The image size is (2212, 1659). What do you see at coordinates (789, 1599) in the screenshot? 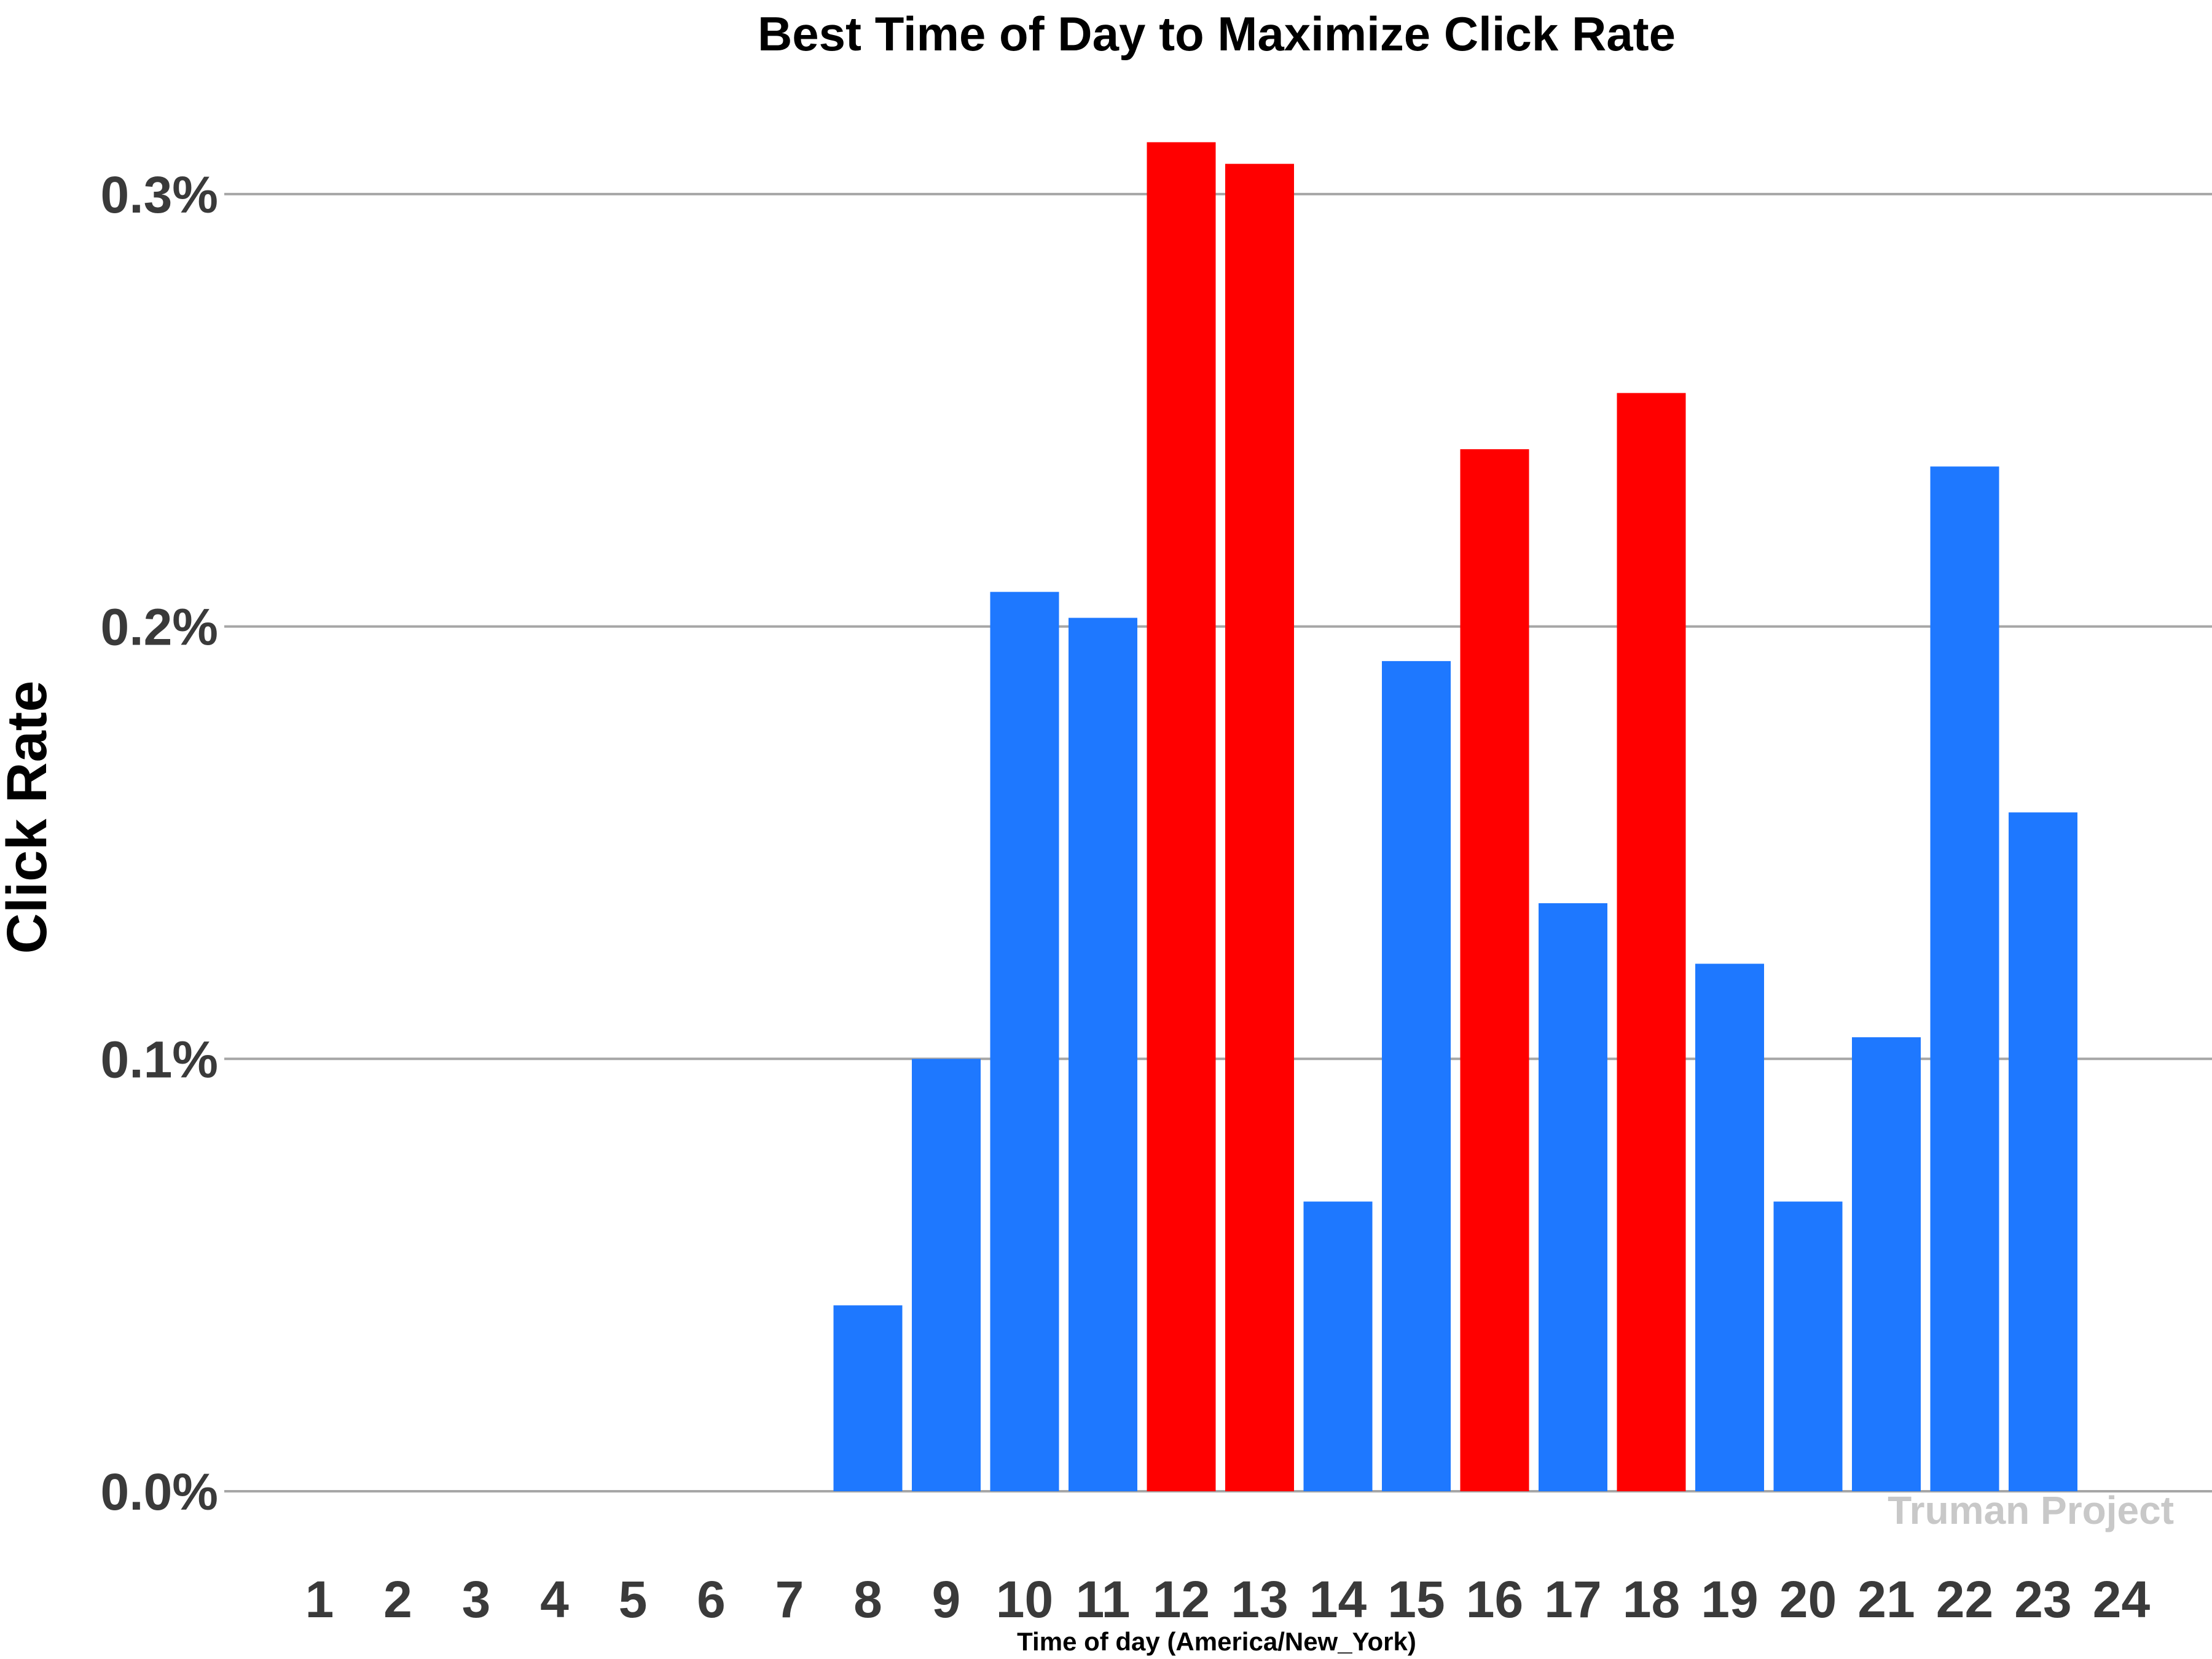
I see `x-tick-label: 7` at bounding box center [789, 1599].